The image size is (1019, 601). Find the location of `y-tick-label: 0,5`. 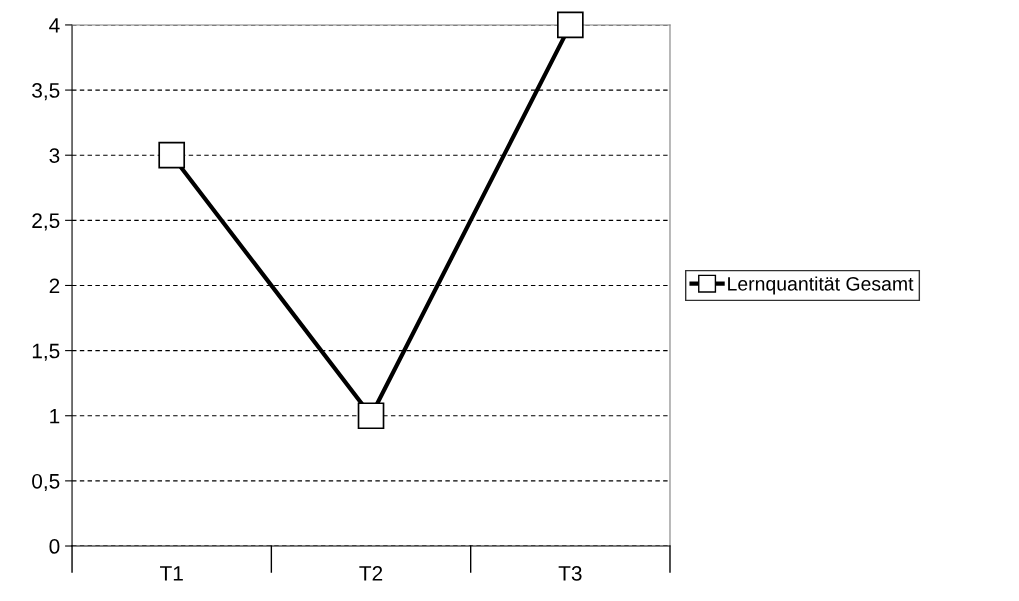

y-tick-label: 0,5 is located at coordinates (46, 482).